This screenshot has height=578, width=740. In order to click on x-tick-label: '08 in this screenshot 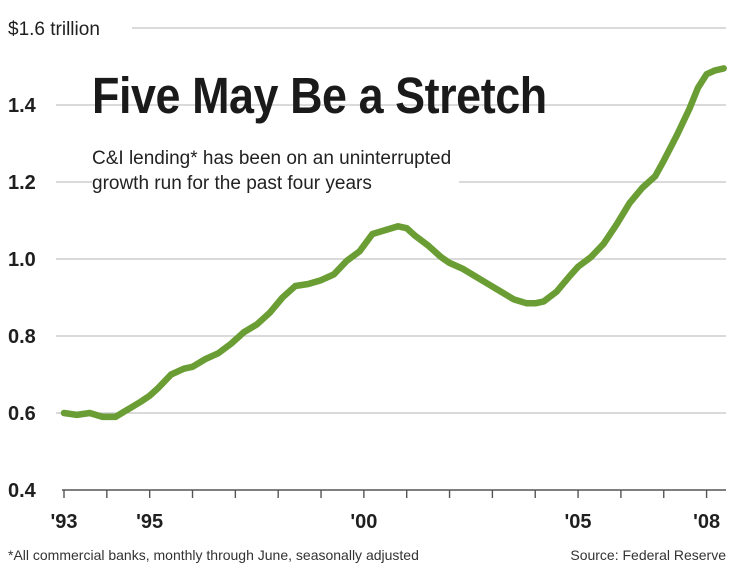, I will do `click(706, 522)`.